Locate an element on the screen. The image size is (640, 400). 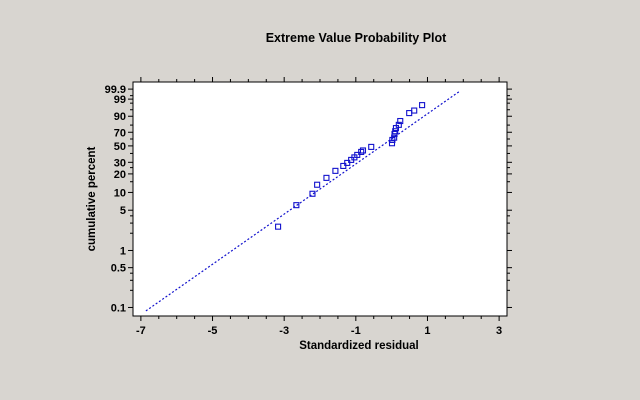
y-tick-label: 5 is located at coordinates (123, 211).